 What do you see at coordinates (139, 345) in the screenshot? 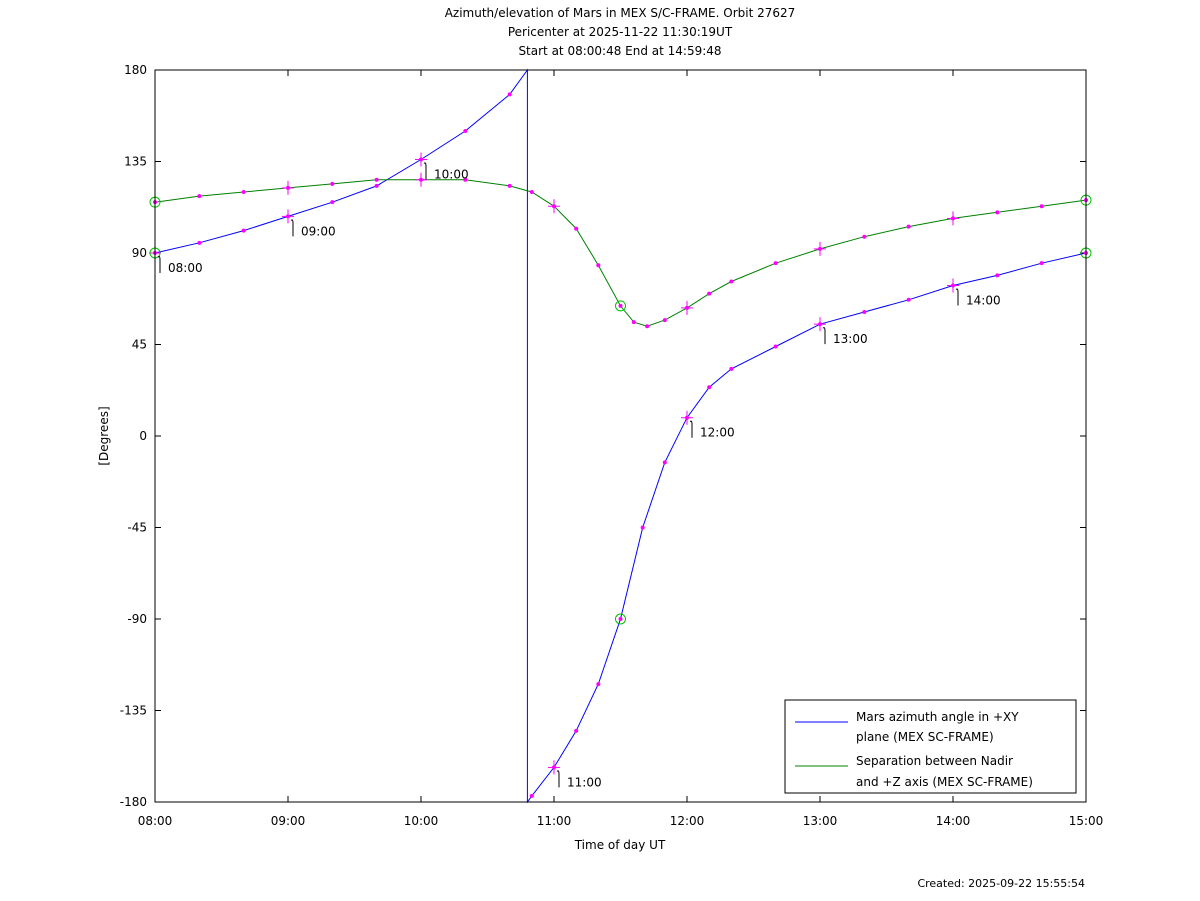
I see `y-tick-label: 45` at bounding box center [139, 345].